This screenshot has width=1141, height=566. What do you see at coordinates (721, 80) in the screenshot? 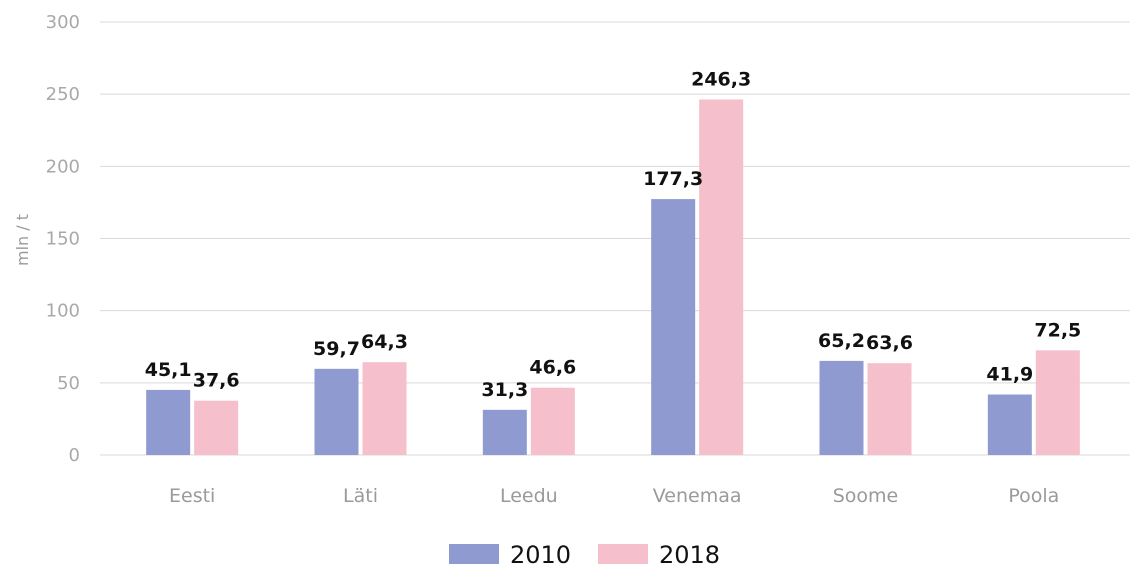
I see `data-label: 246,3` at bounding box center [721, 80].